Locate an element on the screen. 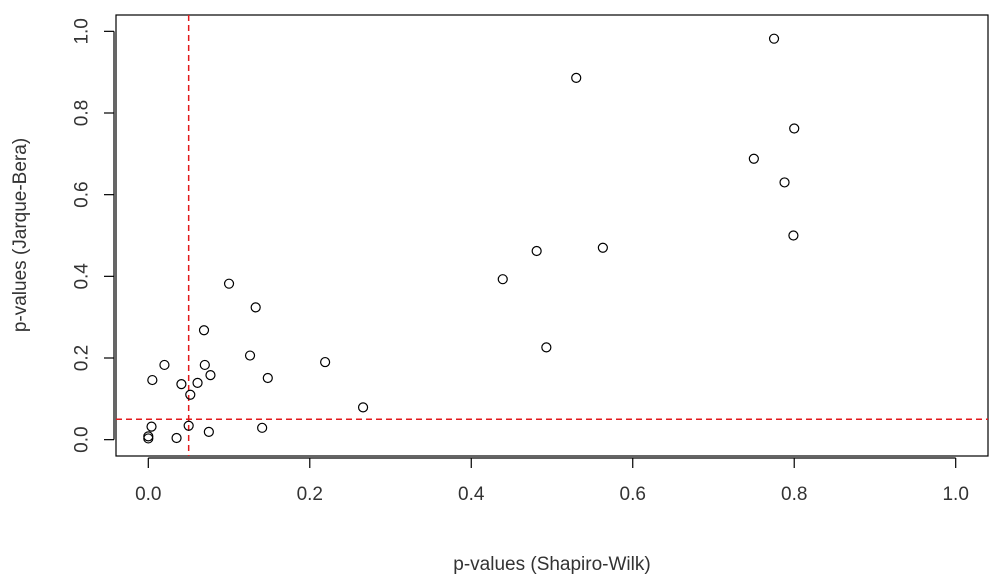  y-tick-label: 0.2 is located at coordinates (82, 358).